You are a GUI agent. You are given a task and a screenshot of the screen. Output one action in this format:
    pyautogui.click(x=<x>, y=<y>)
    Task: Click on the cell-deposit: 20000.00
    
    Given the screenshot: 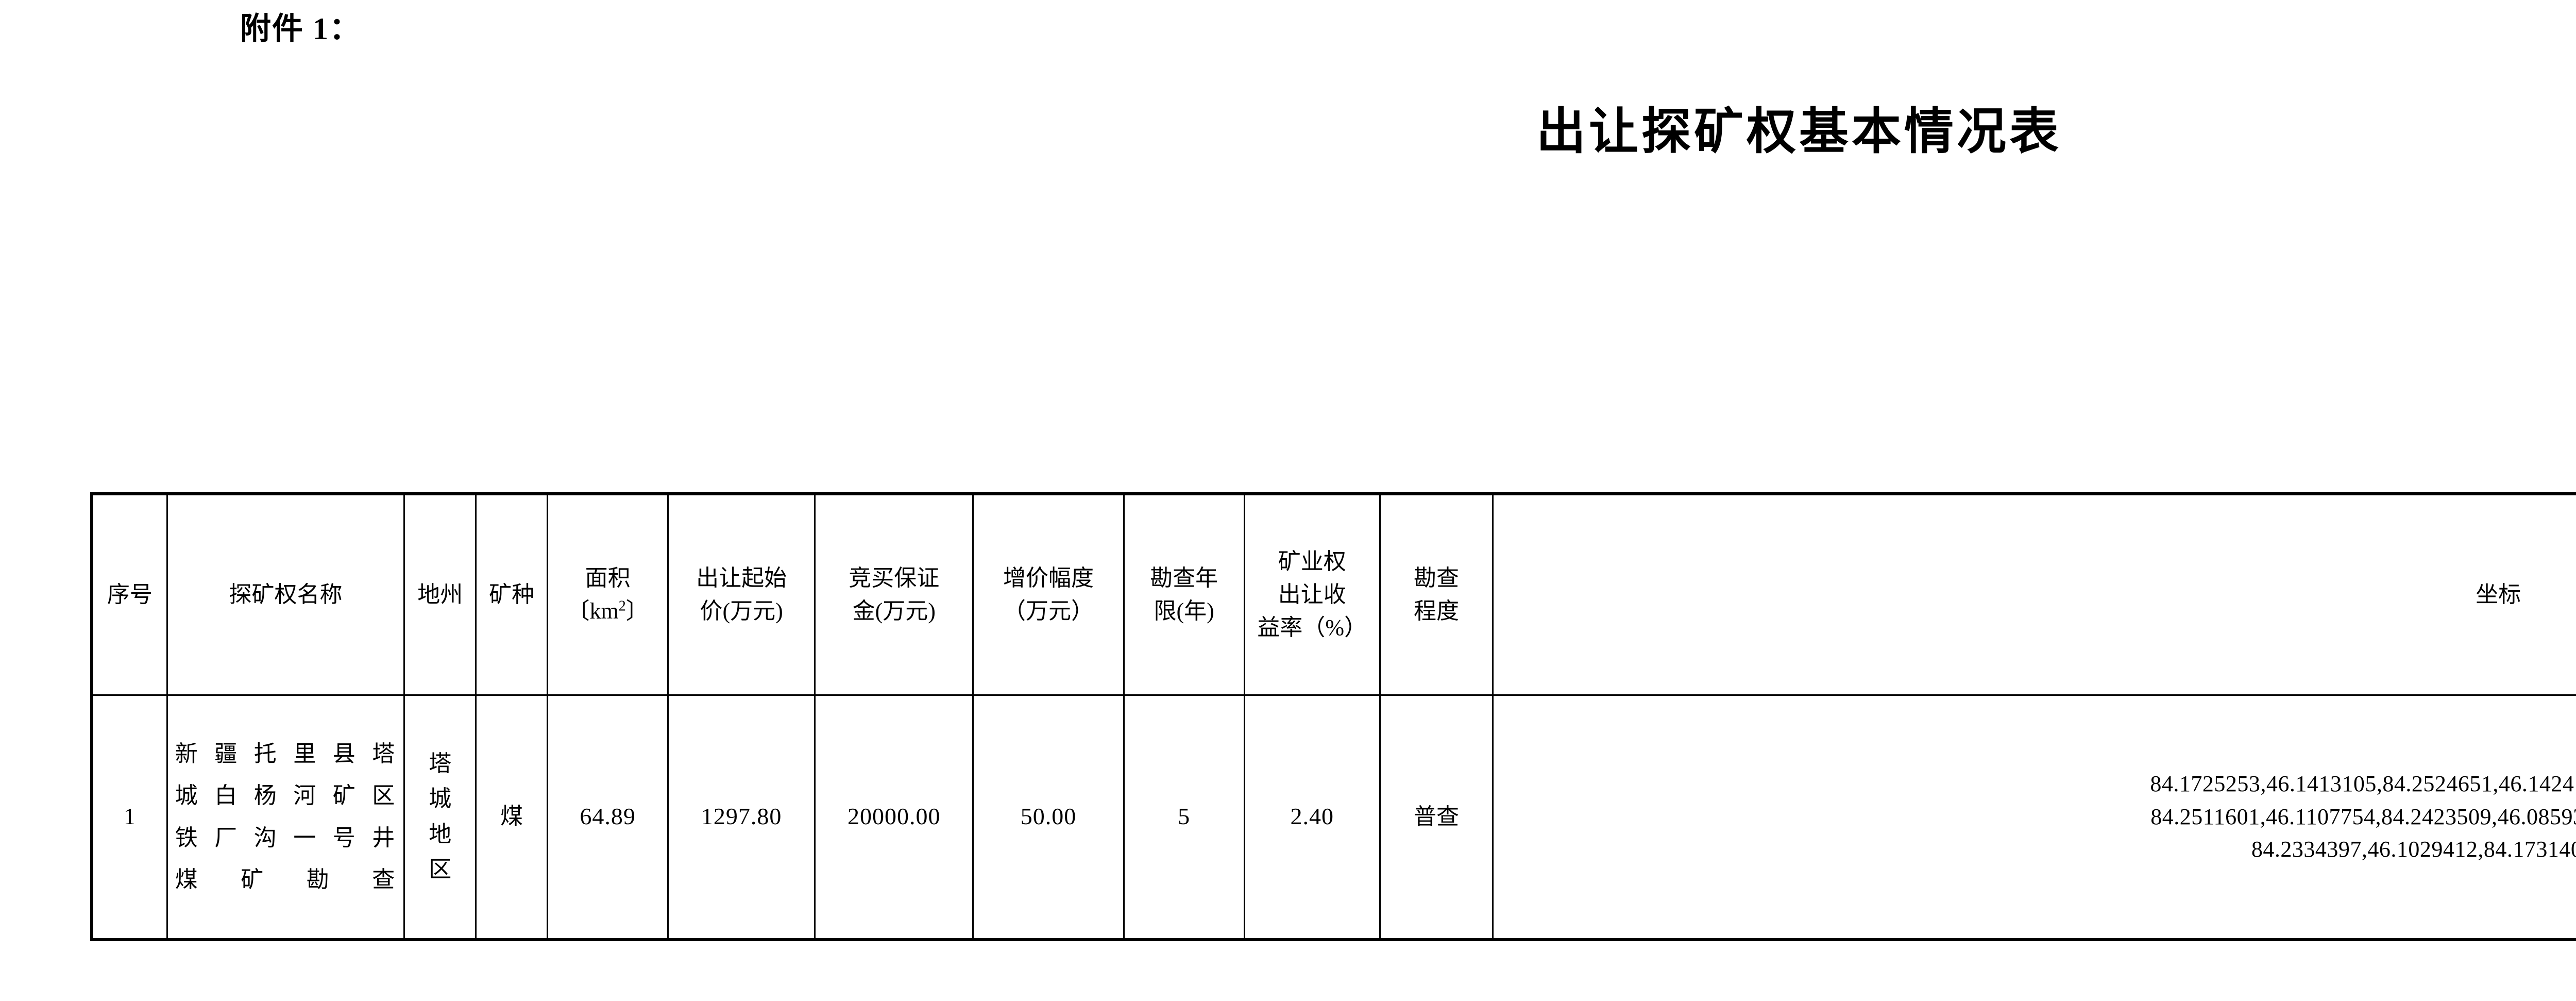 What is the action you would take?
    pyautogui.click(x=894, y=817)
    